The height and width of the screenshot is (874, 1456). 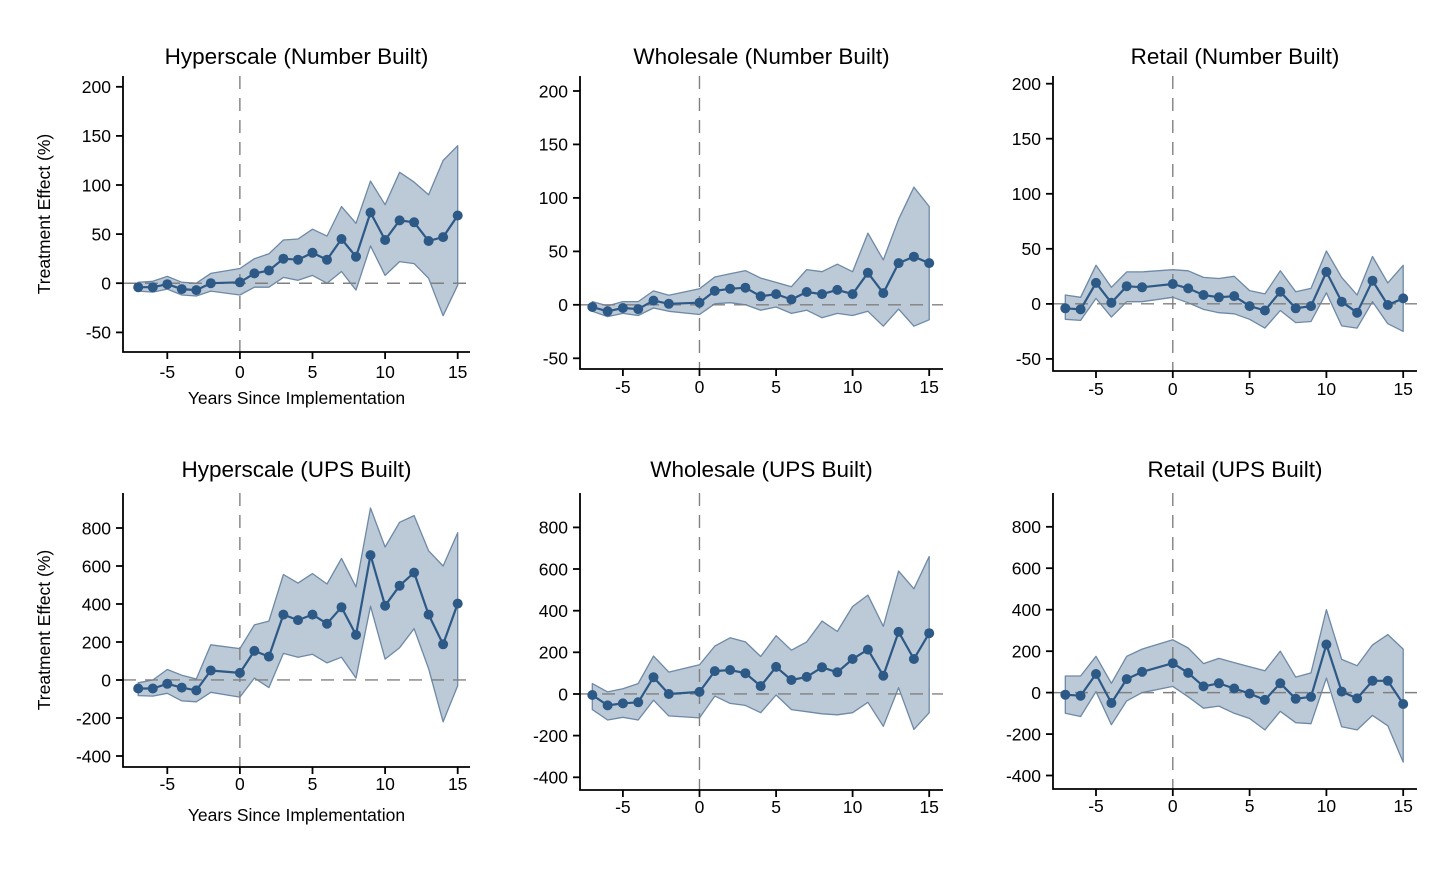 What do you see at coordinates (99, 333) in the screenshot?
I see `y-tick-label: -50` at bounding box center [99, 333].